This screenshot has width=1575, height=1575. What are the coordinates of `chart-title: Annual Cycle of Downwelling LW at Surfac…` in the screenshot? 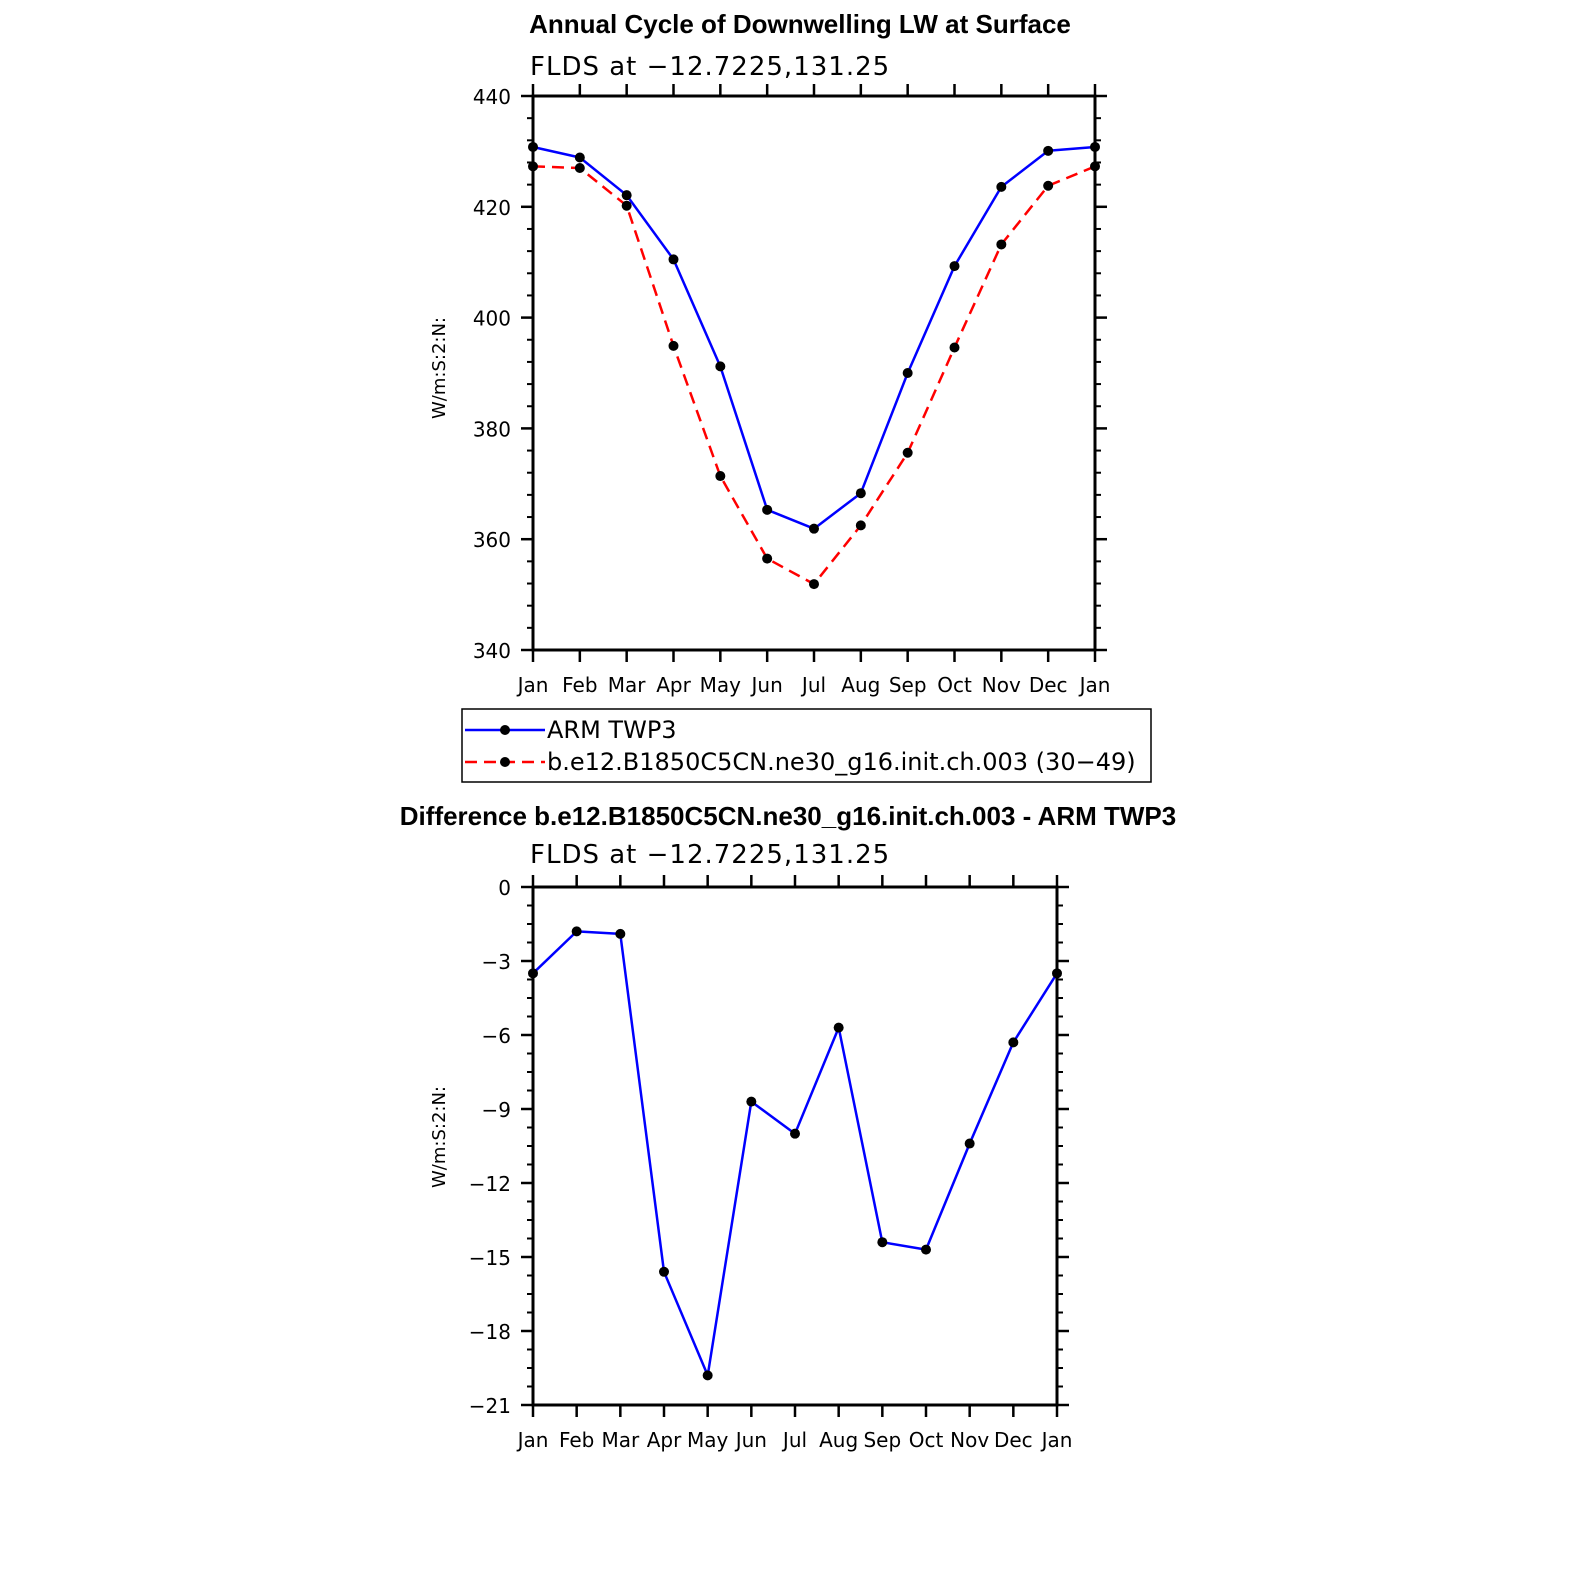 It's located at (800, 24).